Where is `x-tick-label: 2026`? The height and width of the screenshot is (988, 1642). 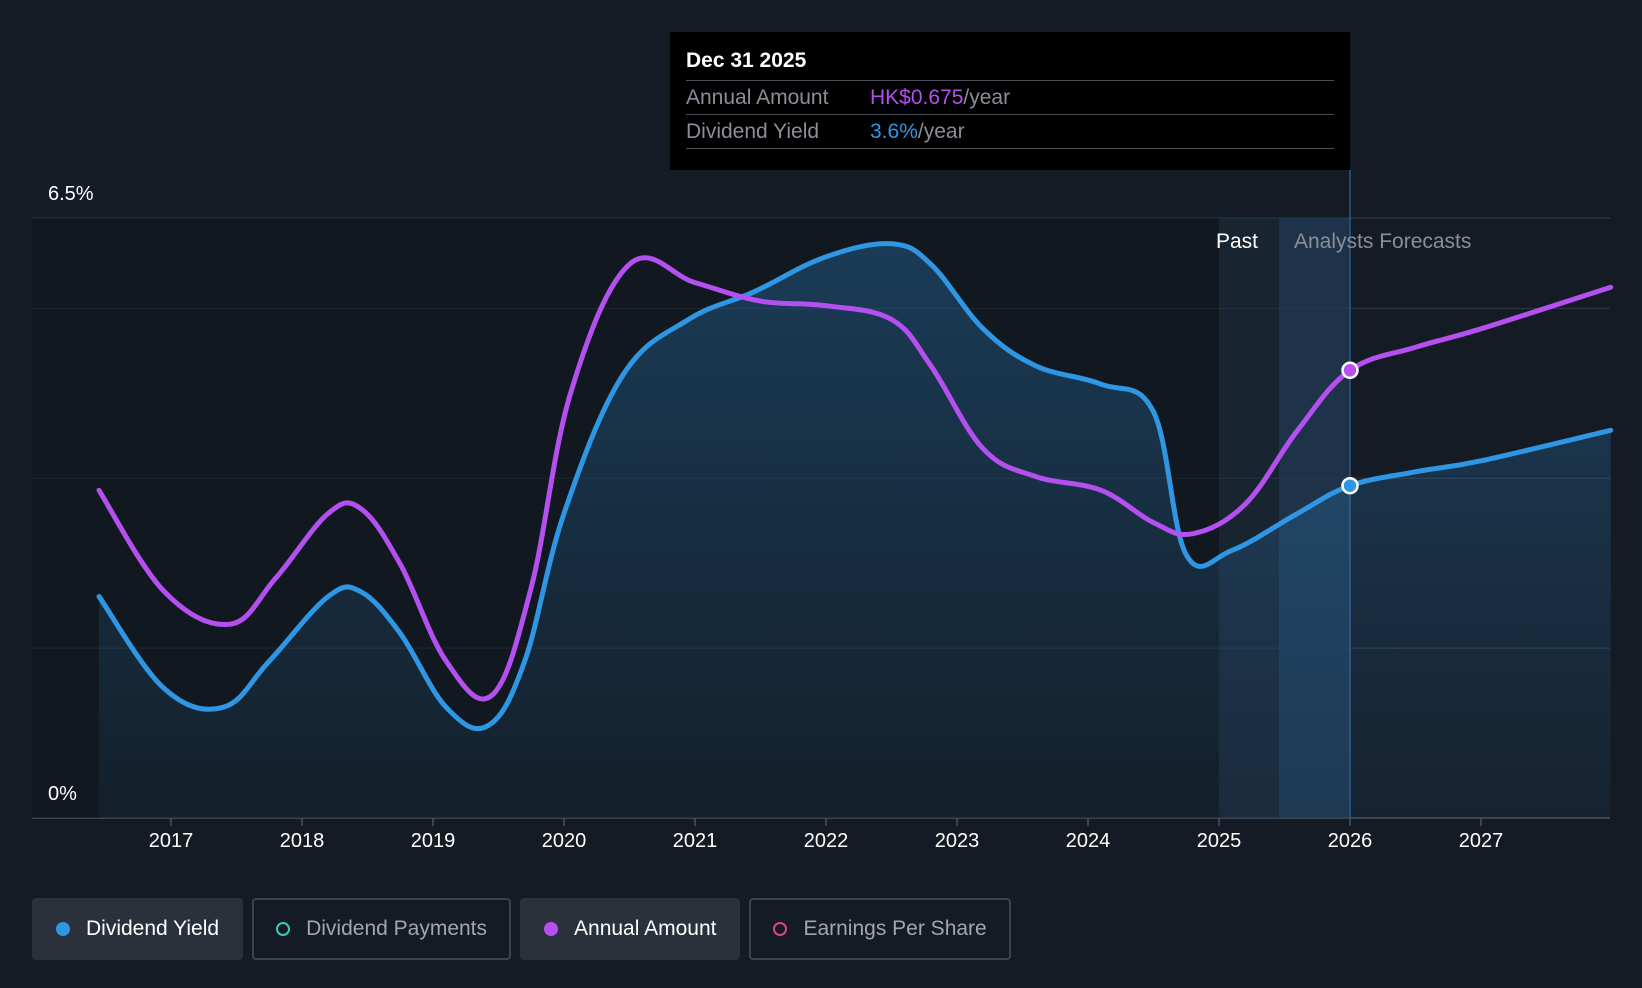
x-tick-label: 2026 is located at coordinates (1350, 841).